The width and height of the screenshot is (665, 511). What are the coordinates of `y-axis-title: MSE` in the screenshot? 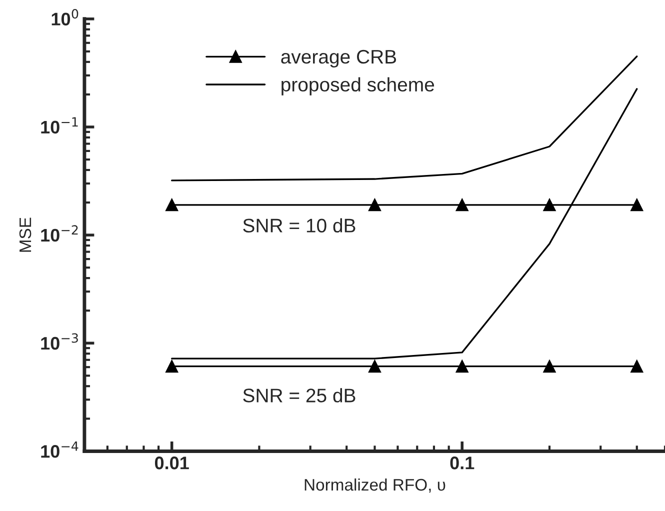 It's located at (25, 235).